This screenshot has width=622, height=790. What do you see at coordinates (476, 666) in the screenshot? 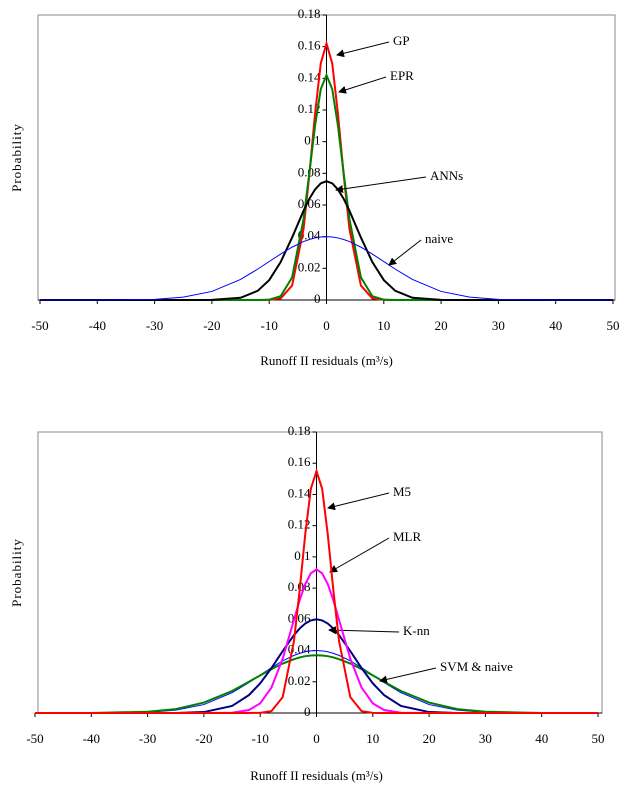
I see `series-label: SVM & naive` at bounding box center [476, 666].